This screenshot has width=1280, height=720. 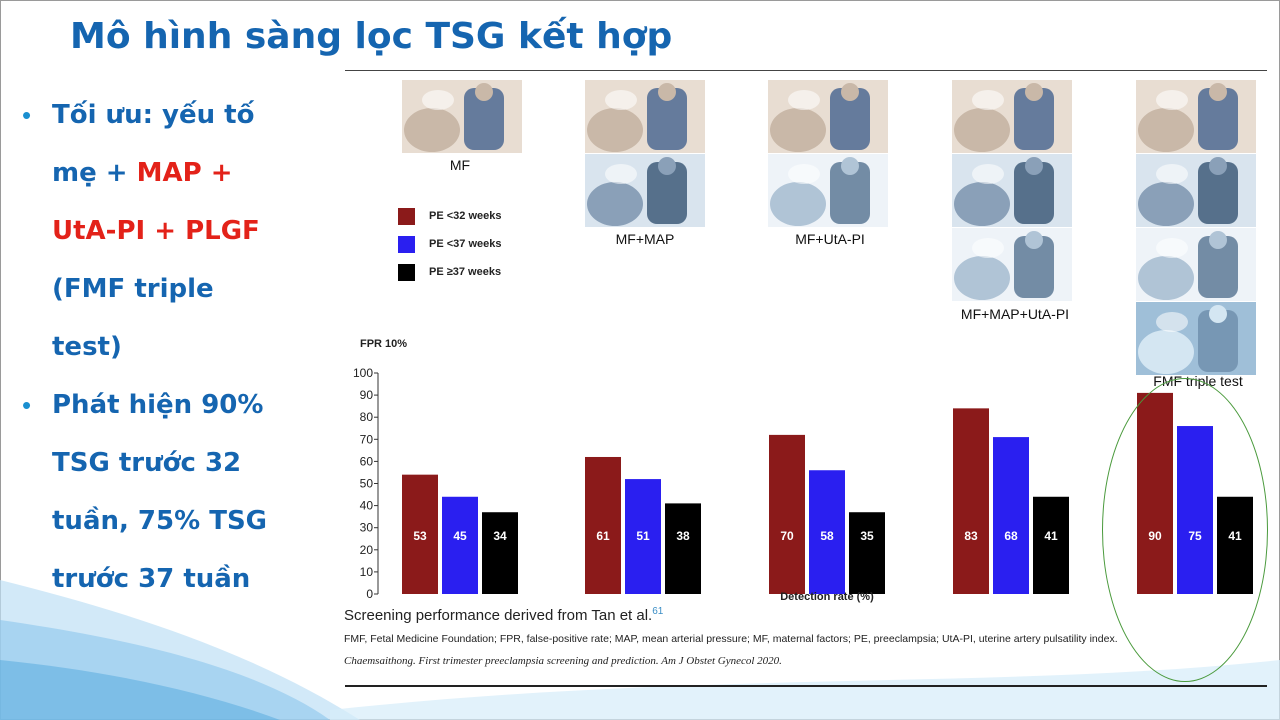 I want to click on bullet-line: test), so click(x=192, y=347).